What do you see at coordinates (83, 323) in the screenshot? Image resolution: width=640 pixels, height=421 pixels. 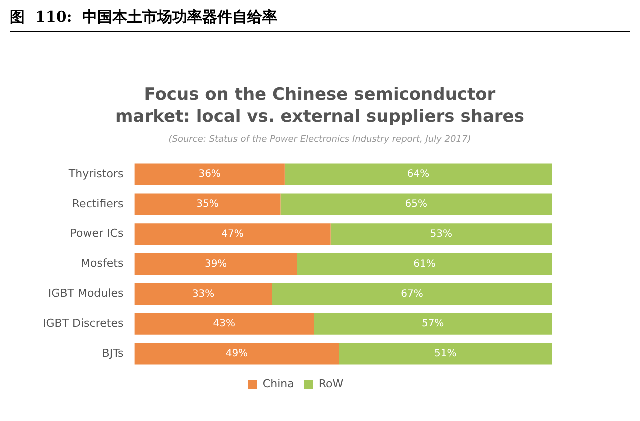 I see `y-tick-label: IGBT Discretes` at bounding box center [83, 323].